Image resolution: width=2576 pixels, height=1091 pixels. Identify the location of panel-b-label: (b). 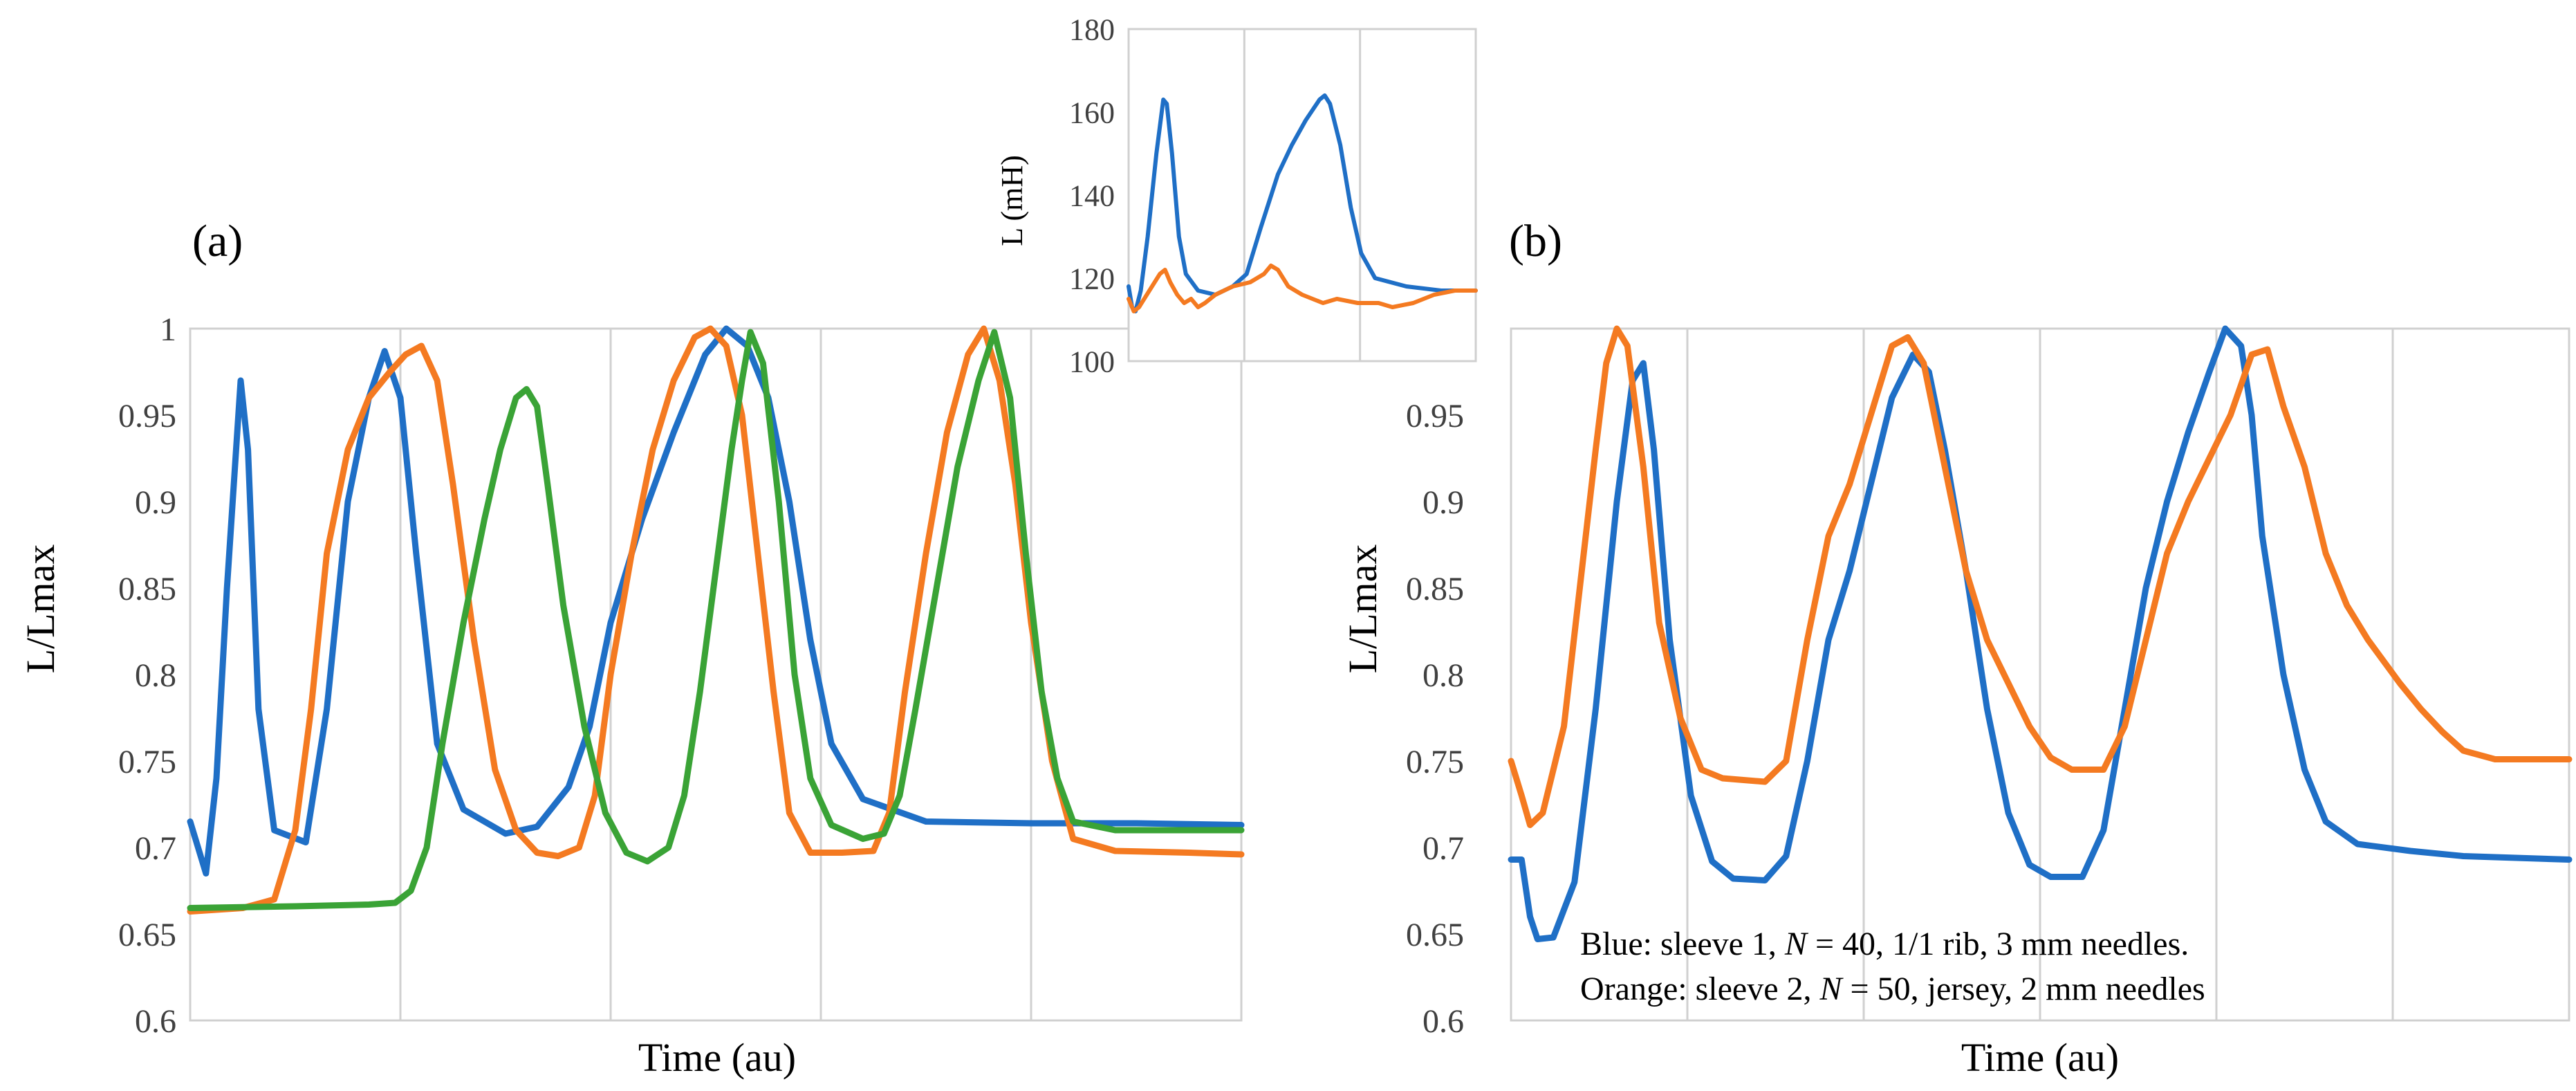
(1535, 241).